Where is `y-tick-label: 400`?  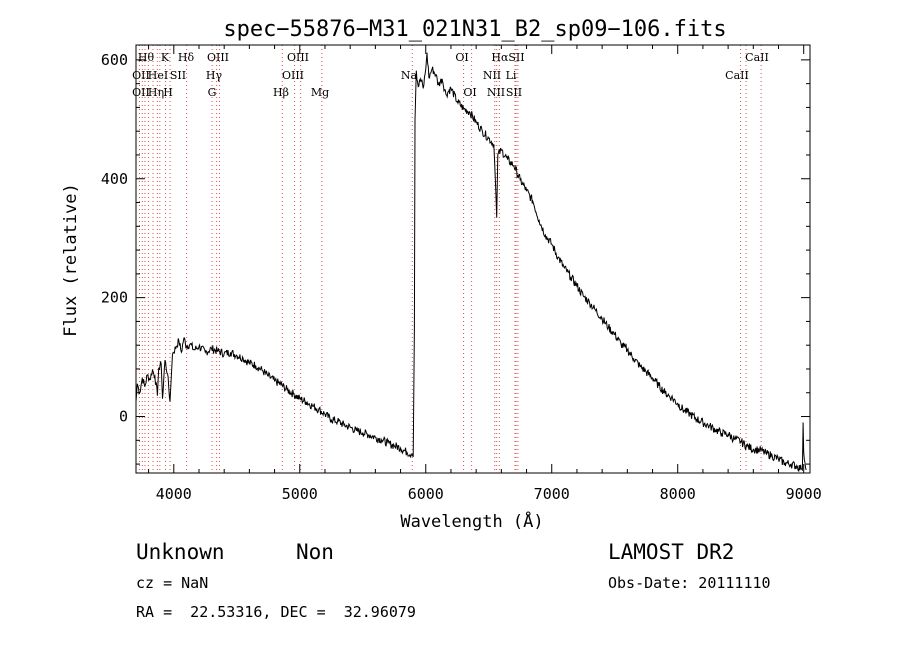 y-tick-label: 400 is located at coordinates (114, 179).